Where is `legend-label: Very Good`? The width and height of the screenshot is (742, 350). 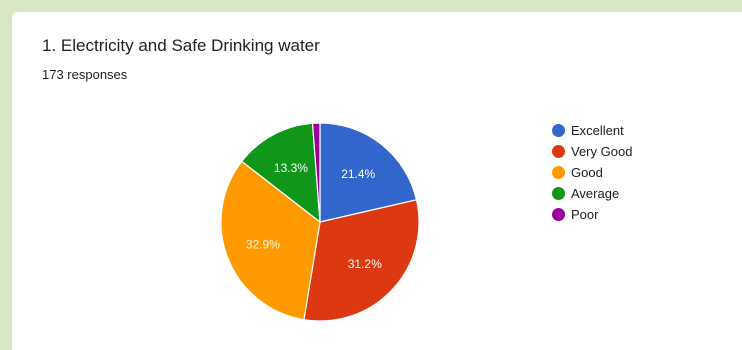 legend-label: Very Good is located at coordinates (602, 151).